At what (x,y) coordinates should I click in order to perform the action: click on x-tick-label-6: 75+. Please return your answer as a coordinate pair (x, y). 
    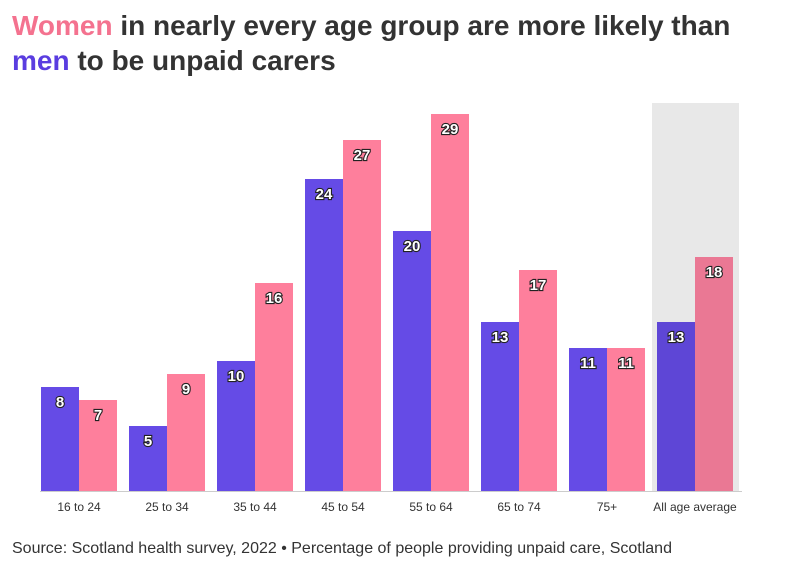
    Looking at the image, I should click on (607, 507).